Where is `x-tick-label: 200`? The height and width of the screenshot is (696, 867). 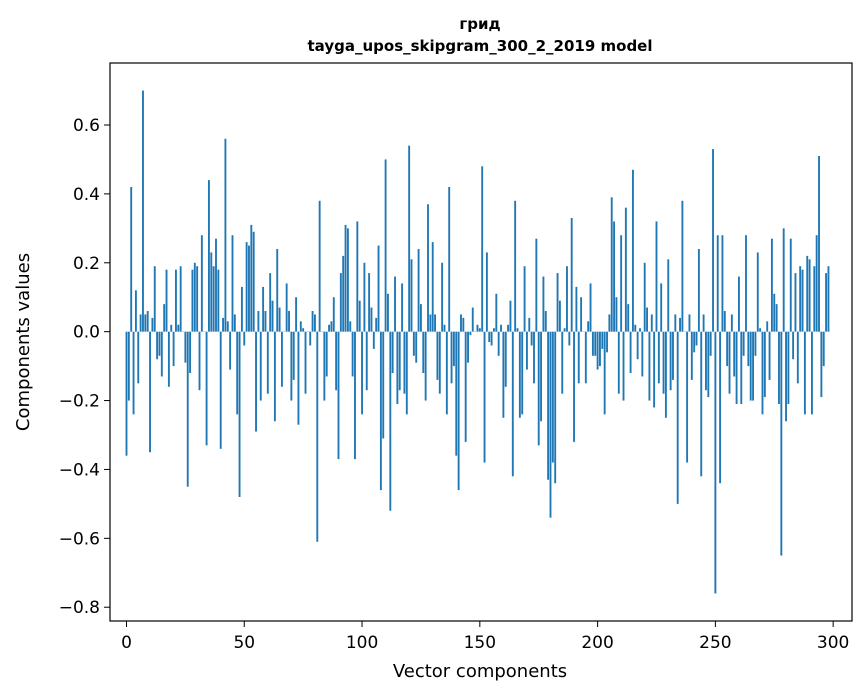 x-tick-label: 200 is located at coordinates (597, 643).